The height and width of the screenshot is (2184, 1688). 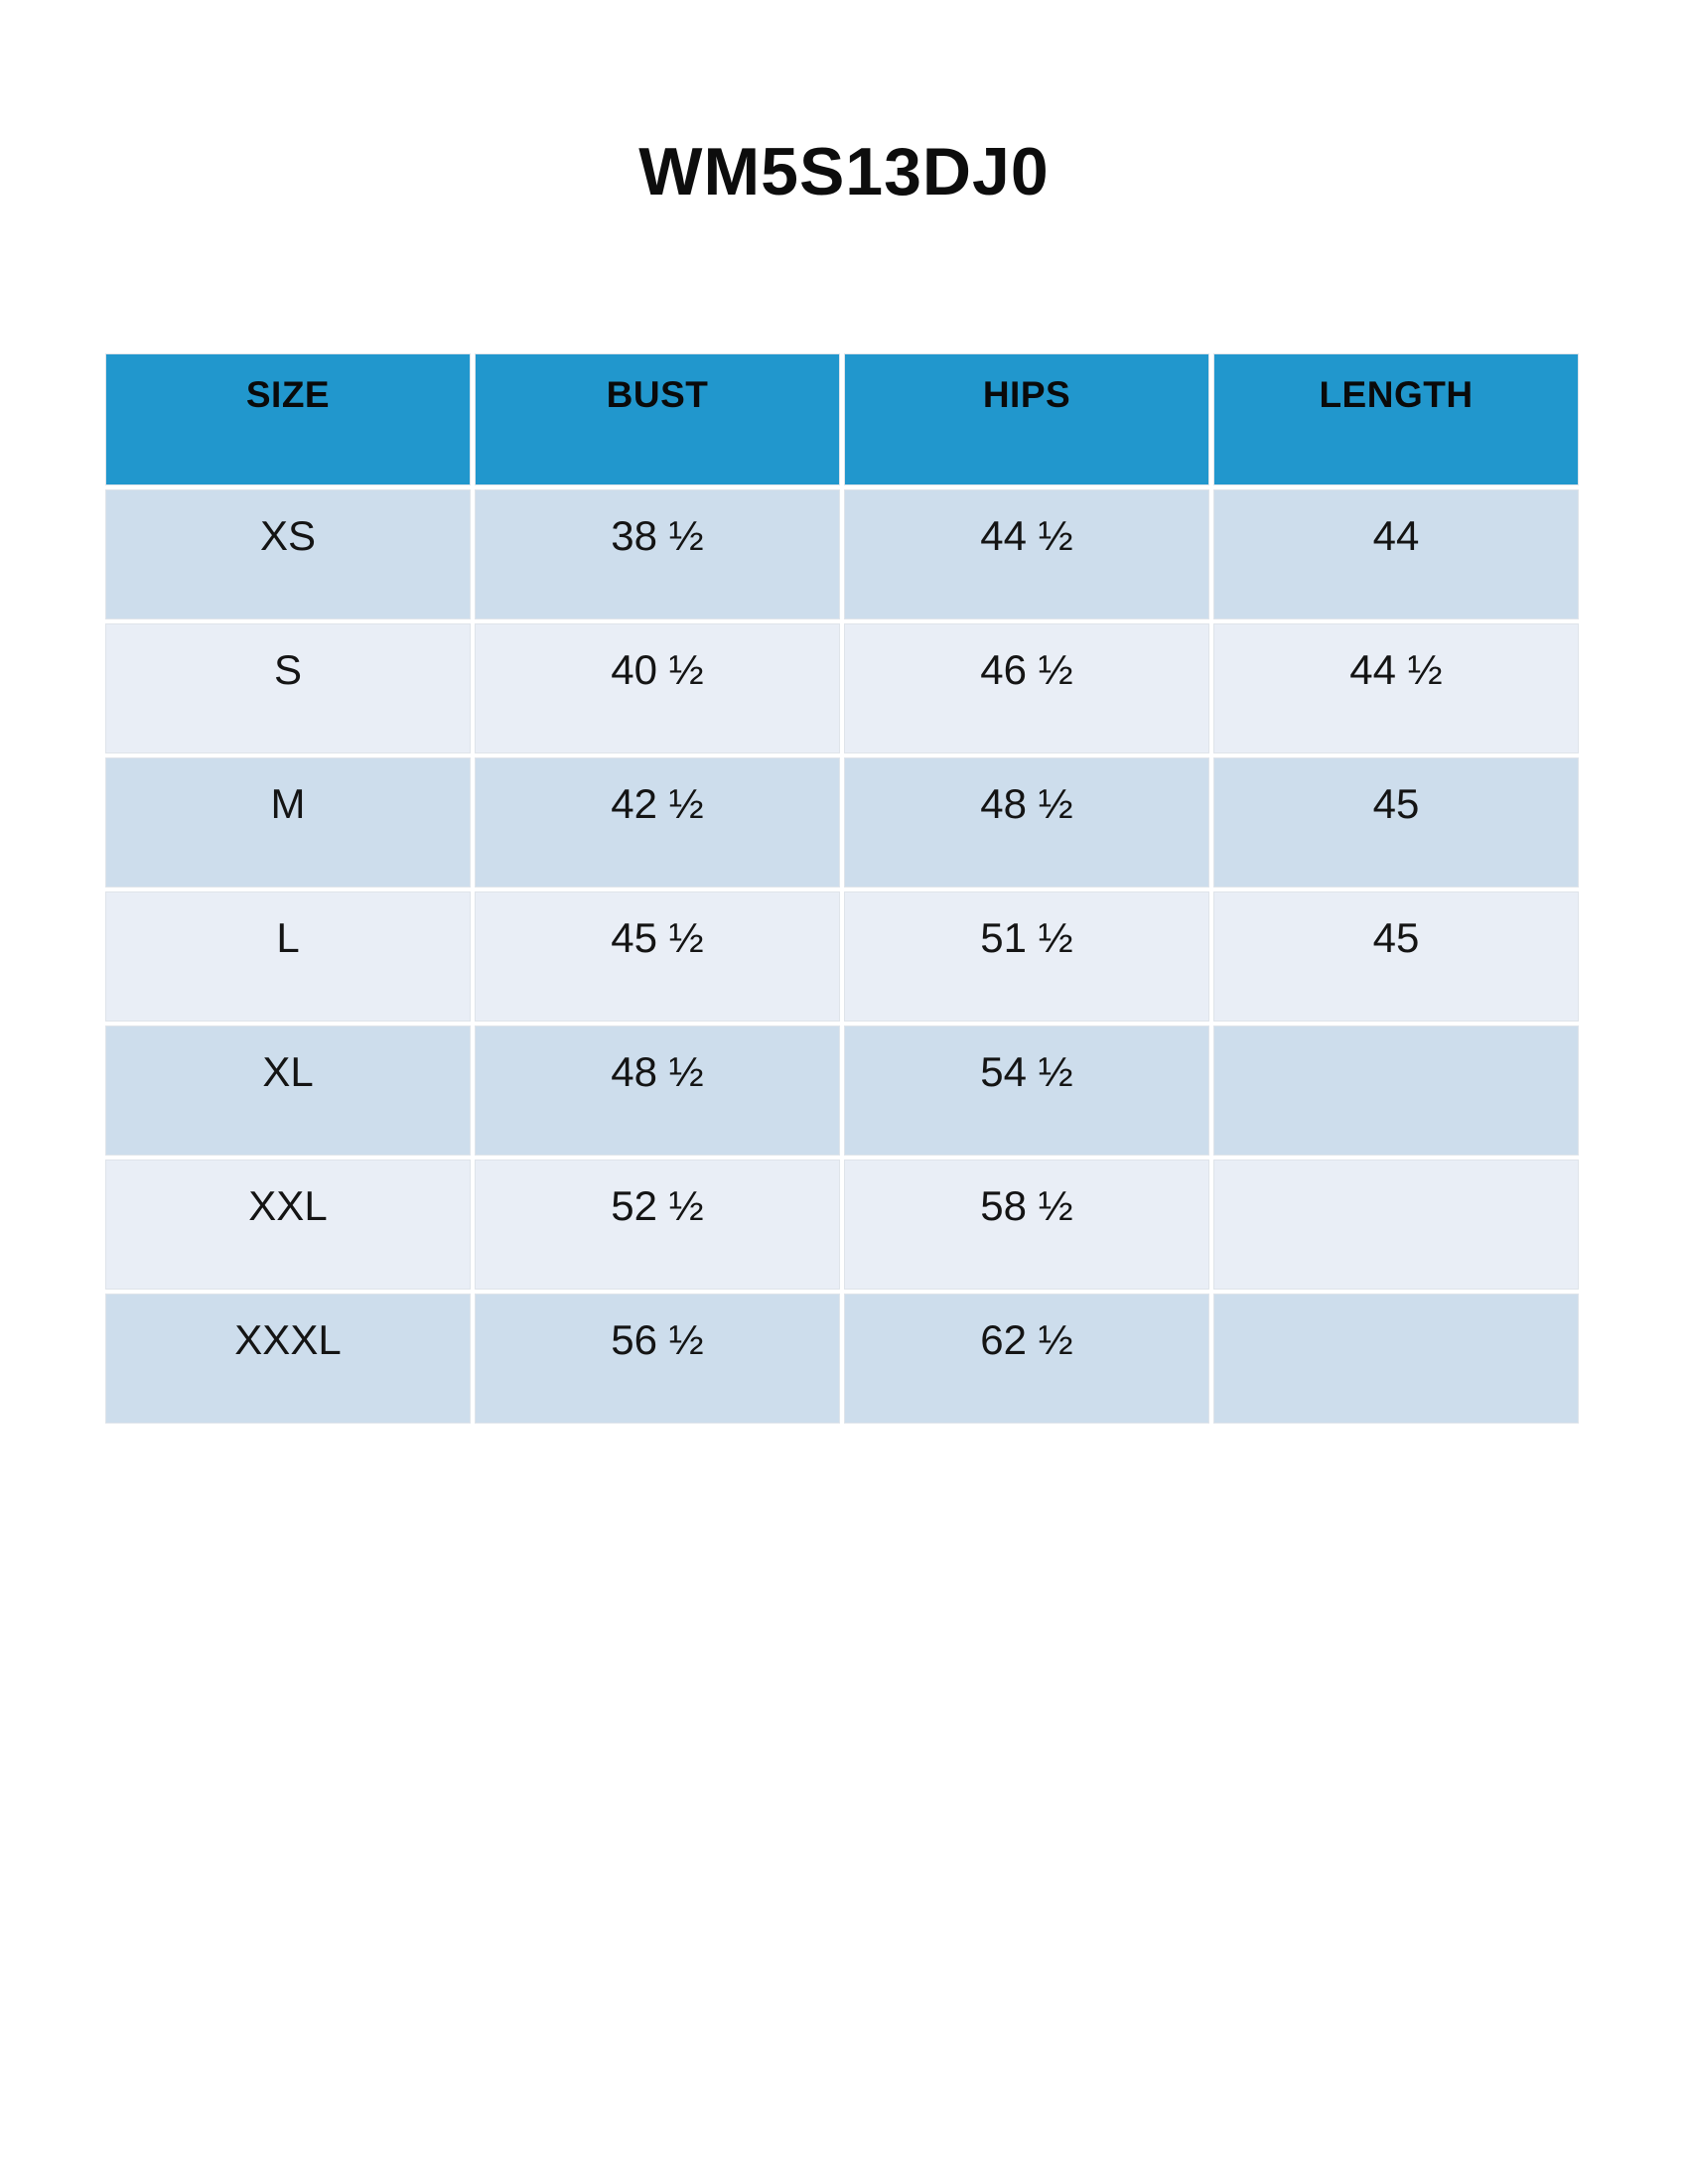 What do you see at coordinates (288, 1359) in the screenshot?
I see `size-label: XXXL` at bounding box center [288, 1359].